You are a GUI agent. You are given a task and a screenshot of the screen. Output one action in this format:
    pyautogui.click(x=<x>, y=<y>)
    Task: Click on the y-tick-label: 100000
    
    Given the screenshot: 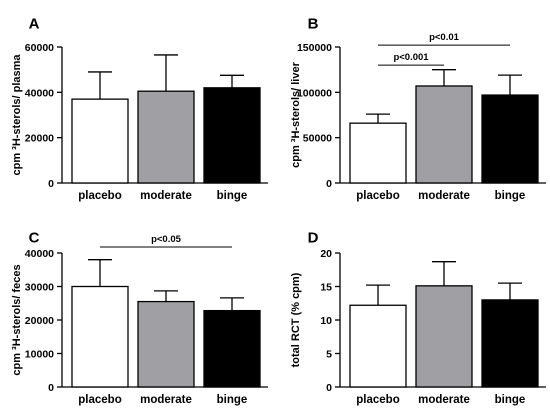 What is the action you would take?
    pyautogui.click(x=314, y=93)
    